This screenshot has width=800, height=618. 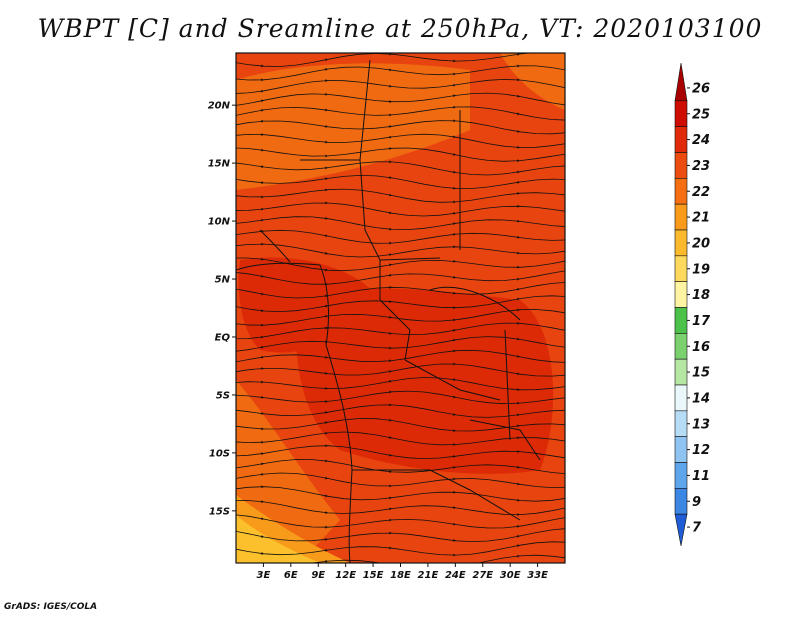 What do you see at coordinates (291, 575) in the screenshot?
I see `lon-tick-label: 6E` at bounding box center [291, 575].